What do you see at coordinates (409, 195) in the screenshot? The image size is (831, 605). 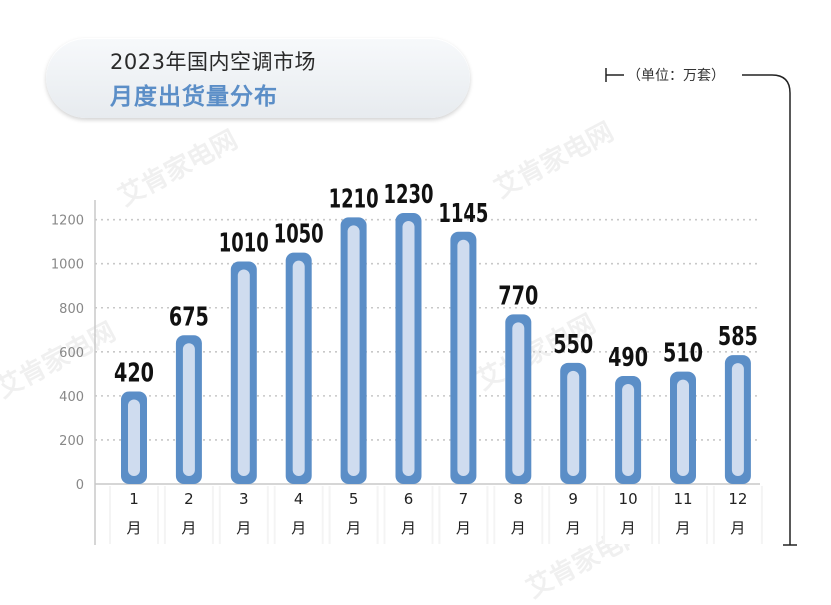 I see `data-label: 1230` at bounding box center [409, 195].